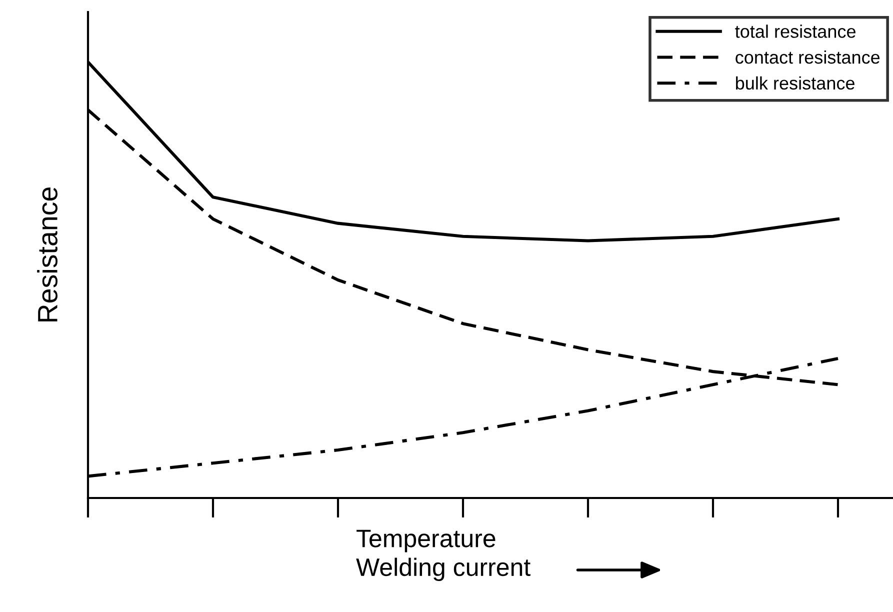  What do you see at coordinates (795, 31) in the screenshot?
I see `legend-label: total resistance` at bounding box center [795, 31].